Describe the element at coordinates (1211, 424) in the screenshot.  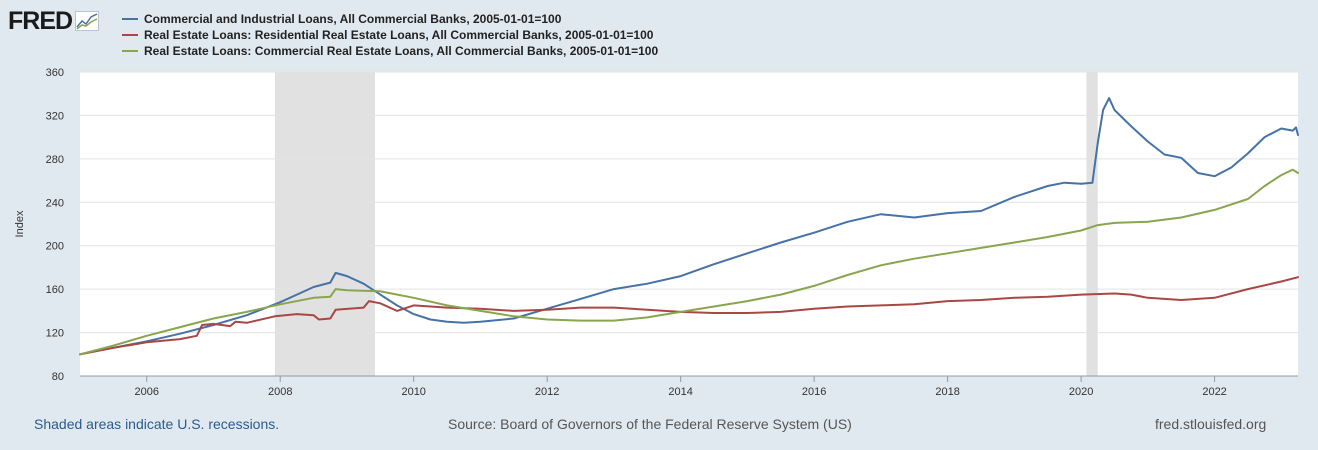
I see `site-url-link: fred.stlouisfed.org` at that location.